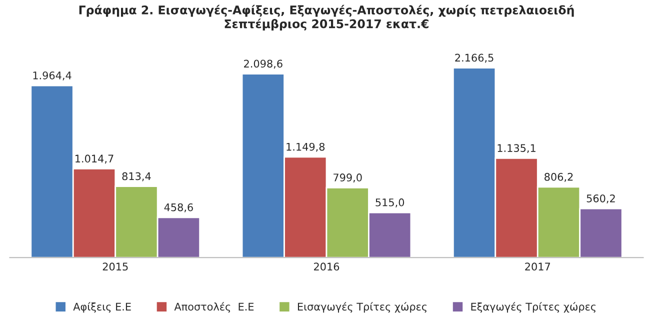 This screenshot has height=322, width=653. I want to click on legend-label: Εξαγωγές Τρίτες χώρες, so click(533, 307).